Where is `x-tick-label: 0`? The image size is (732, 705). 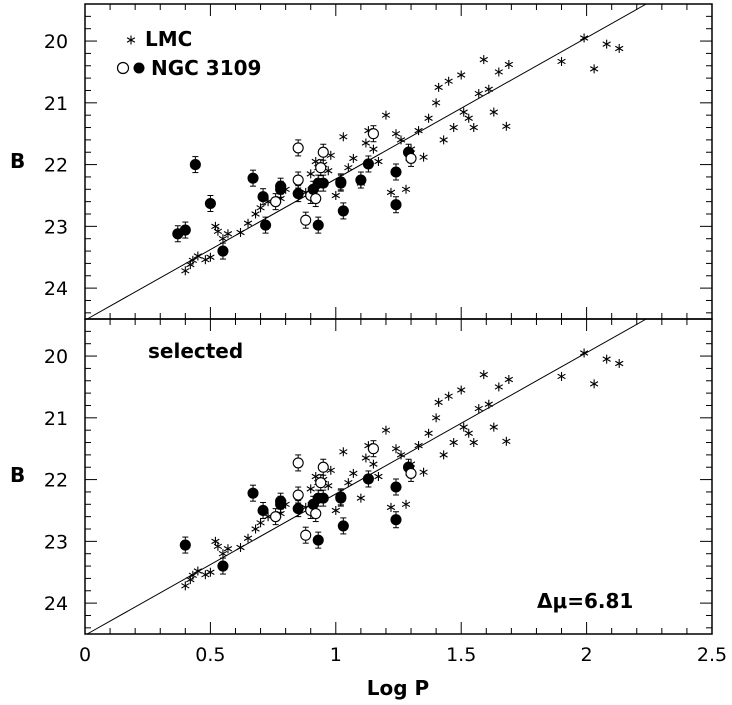 x-tick-label: 0 is located at coordinates (85, 655).